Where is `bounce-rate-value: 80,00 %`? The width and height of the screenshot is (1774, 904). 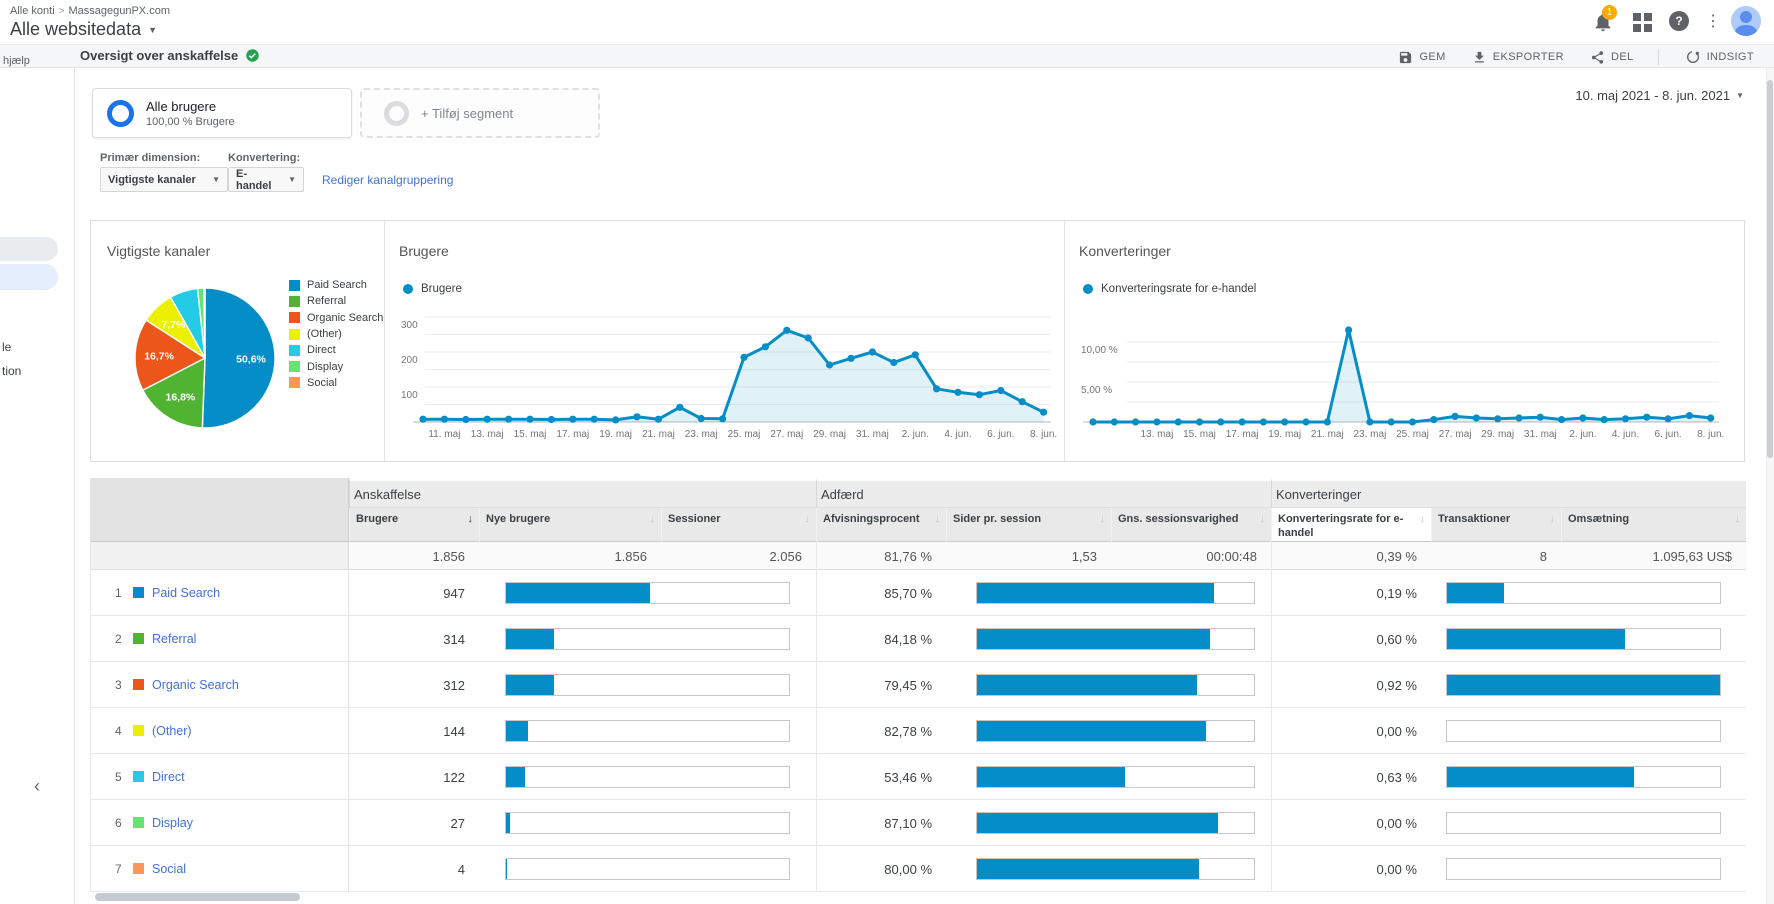 bounce-rate-value: 80,00 % is located at coordinates (881, 869).